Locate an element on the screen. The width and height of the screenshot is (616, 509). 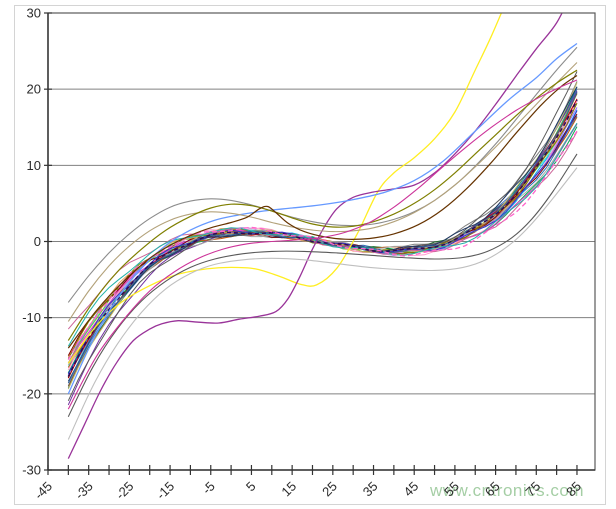
y-axis-tick-label: 10 is located at coordinates (34, 165).